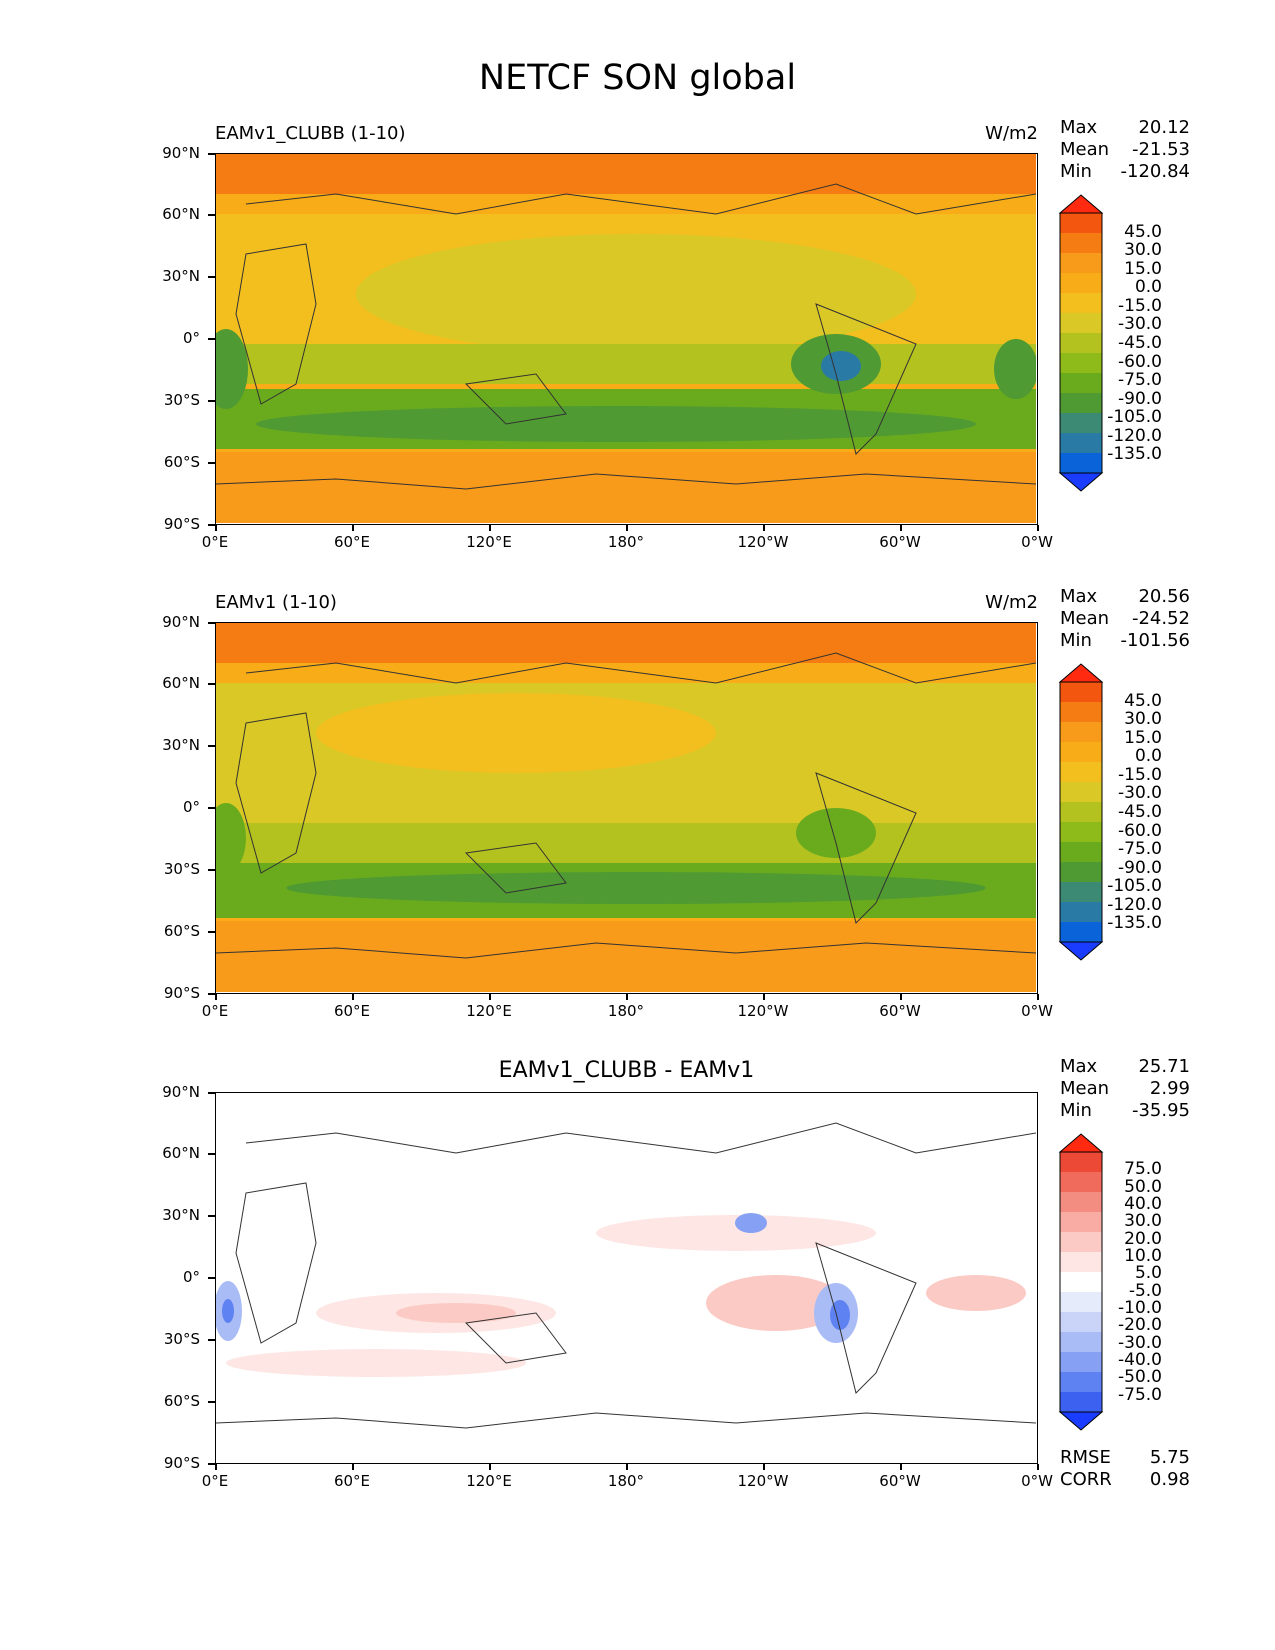  Describe the element at coordinates (1140, 1377) in the screenshot. I see `colorbar-tick-label: -50.0` at that location.